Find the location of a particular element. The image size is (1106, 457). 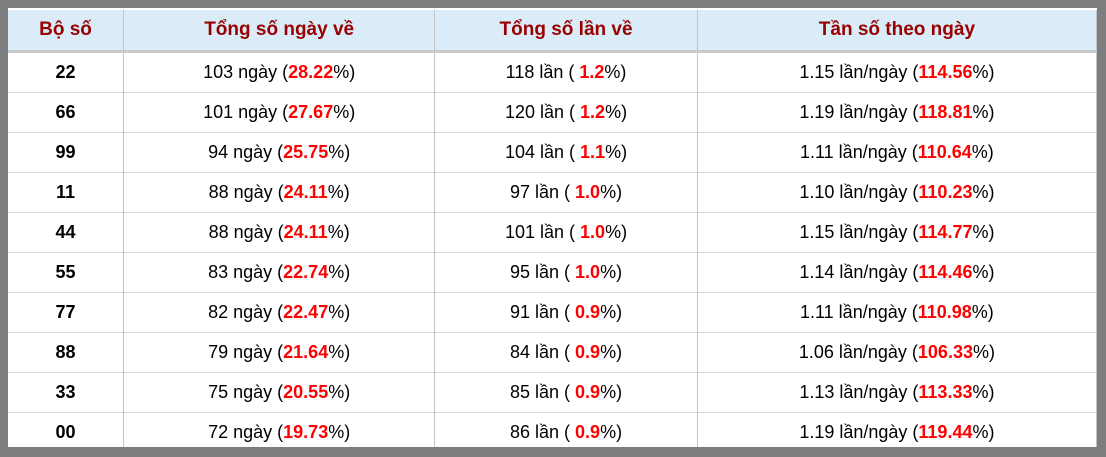

highlight-percent: 1.2 is located at coordinates (593, 112).